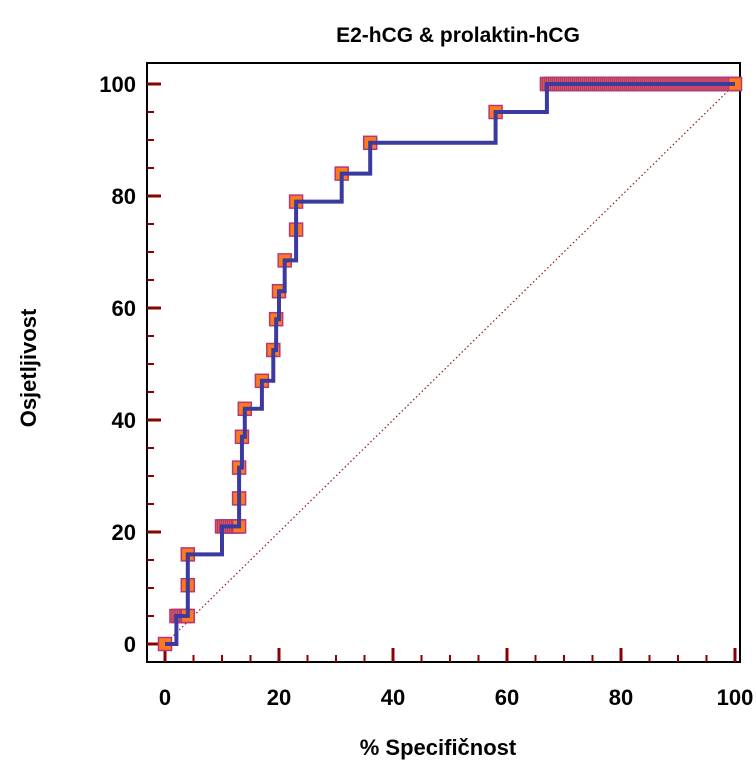  I want to click on x-tick-label: 40, so click(393, 697).